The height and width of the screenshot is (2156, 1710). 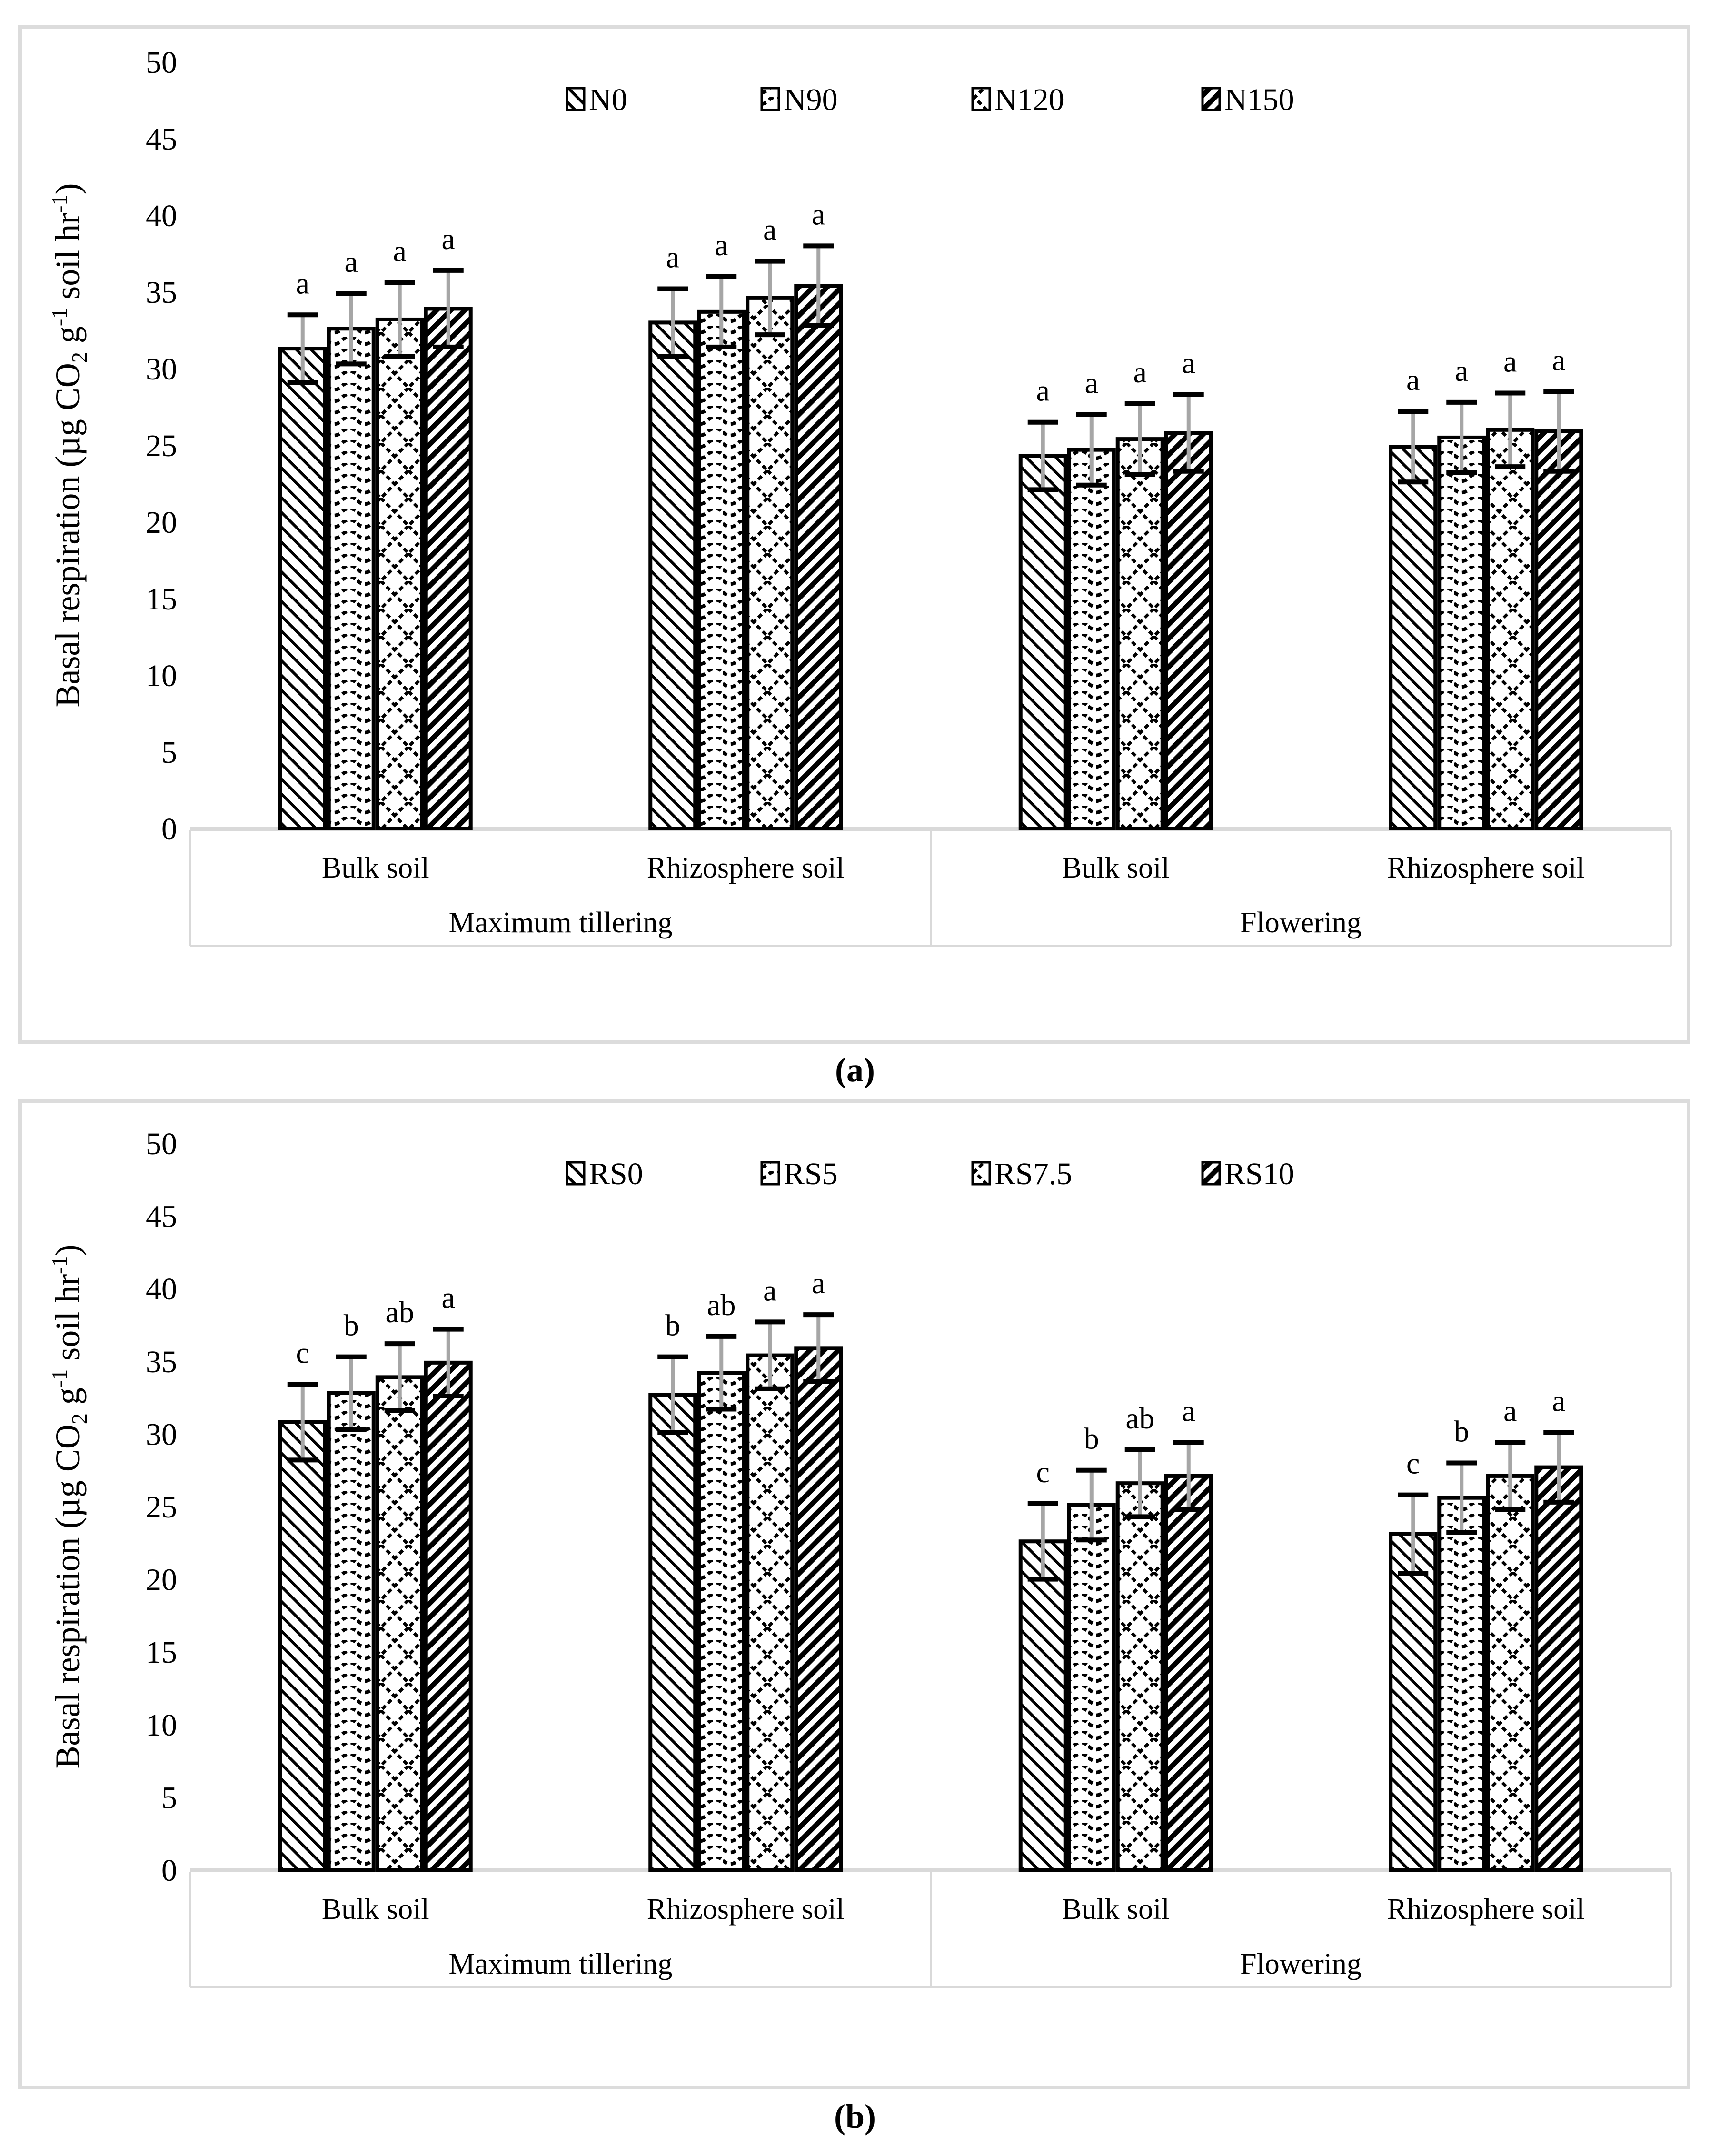 I want to click on legend-label: N90, so click(x=811, y=100).